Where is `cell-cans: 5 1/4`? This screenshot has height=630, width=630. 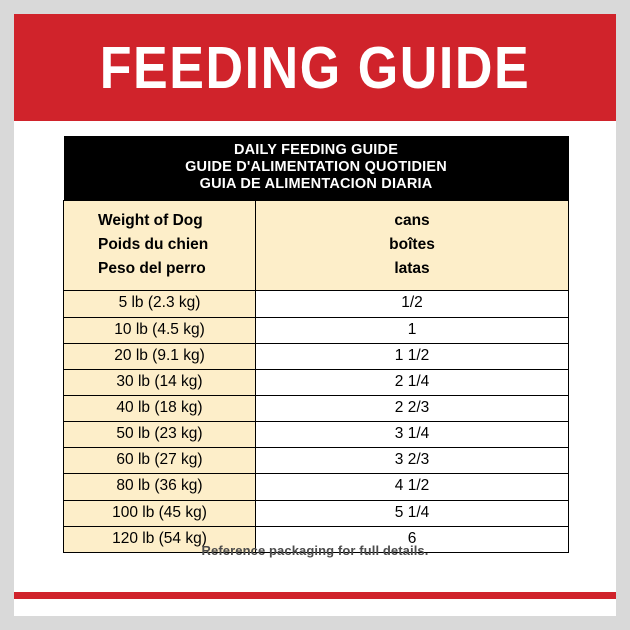 cell-cans: 5 1/4 is located at coordinates (412, 513).